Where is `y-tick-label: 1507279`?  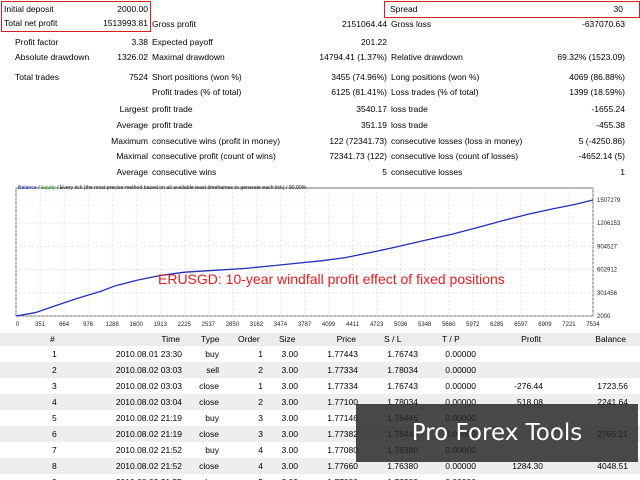
y-tick-label: 1507279 is located at coordinates (609, 201).